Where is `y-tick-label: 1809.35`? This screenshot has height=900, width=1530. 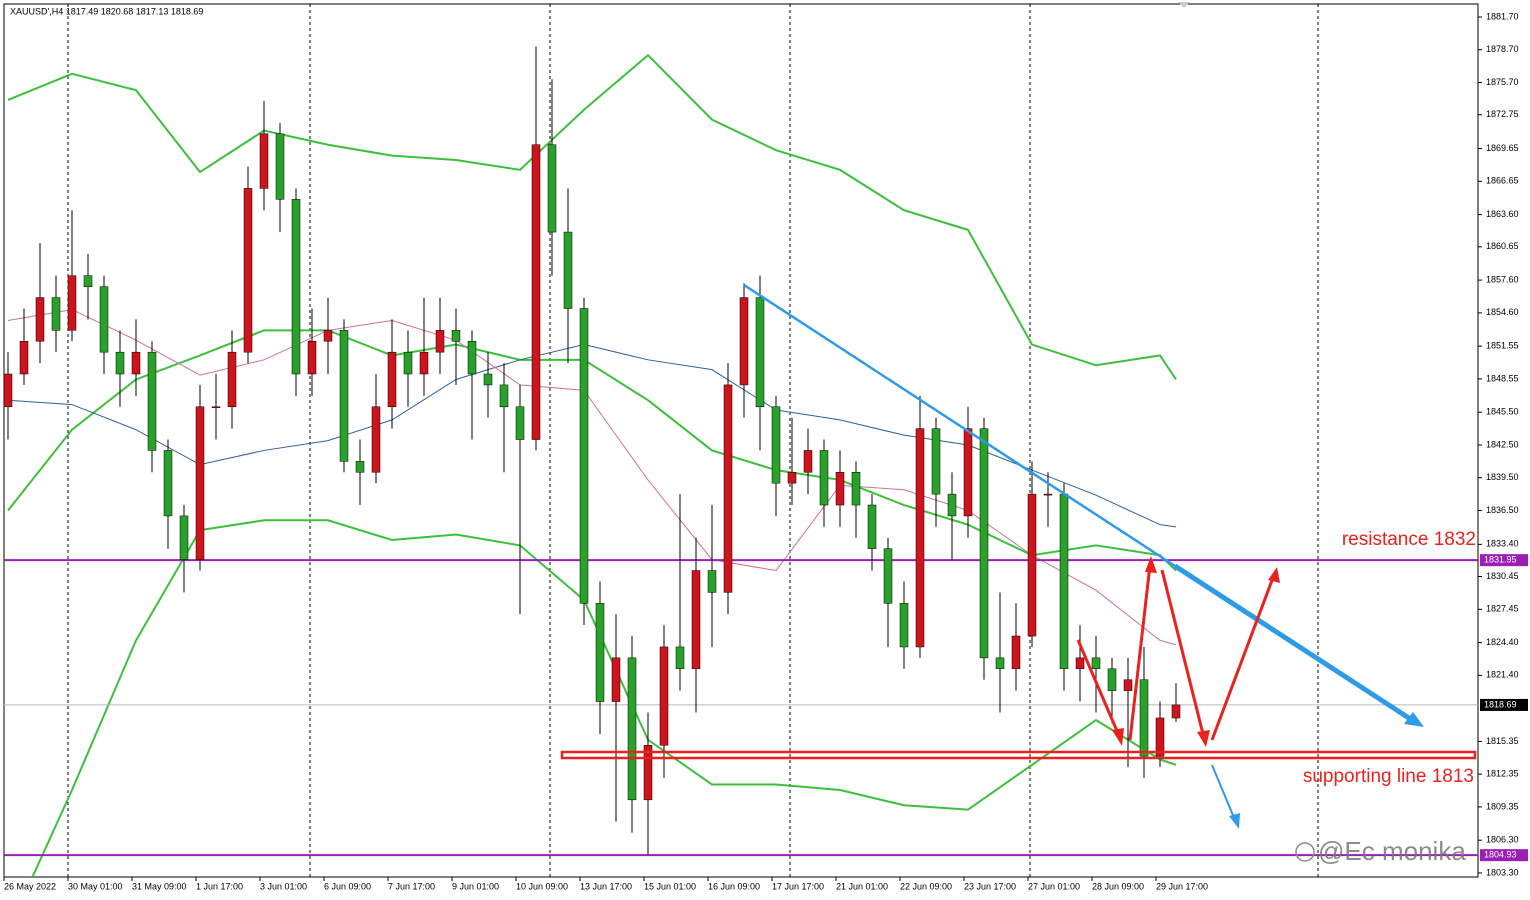 y-tick-label: 1809.35 is located at coordinates (1502, 806).